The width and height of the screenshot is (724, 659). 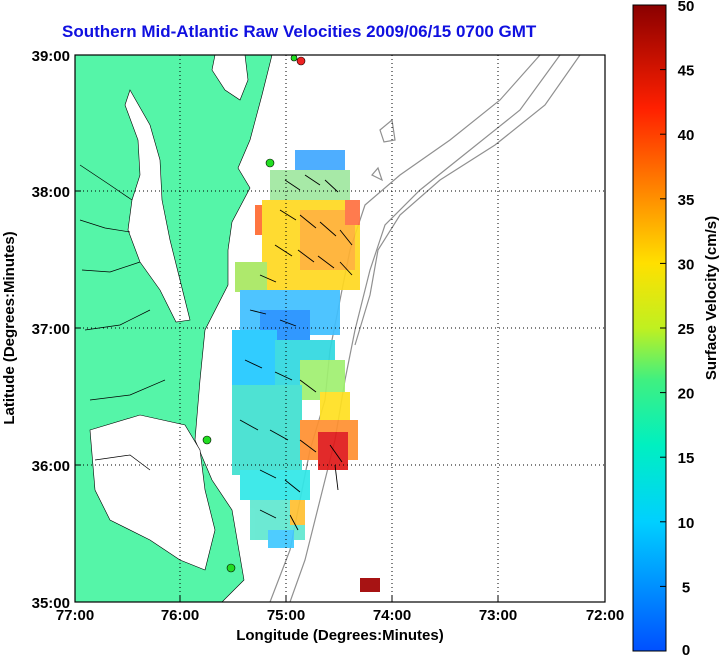 I want to click on colorbar-tick-label: 5, so click(x=686, y=587).